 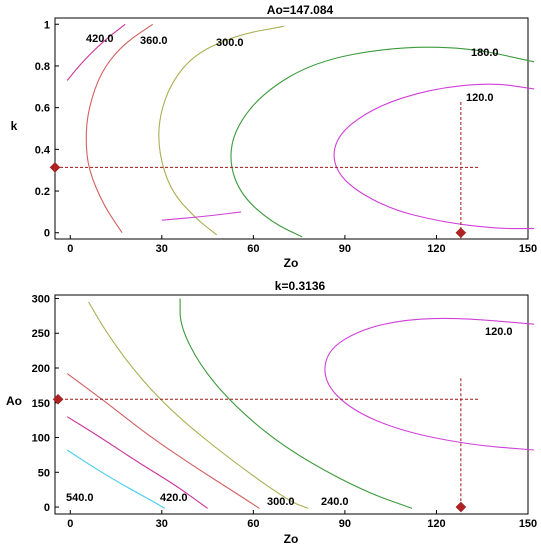 What do you see at coordinates (302, 245) in the screenshot?
I see `top-x-tick-labels: 0 30 60 90 120 150` at bounding box center [302, 245].